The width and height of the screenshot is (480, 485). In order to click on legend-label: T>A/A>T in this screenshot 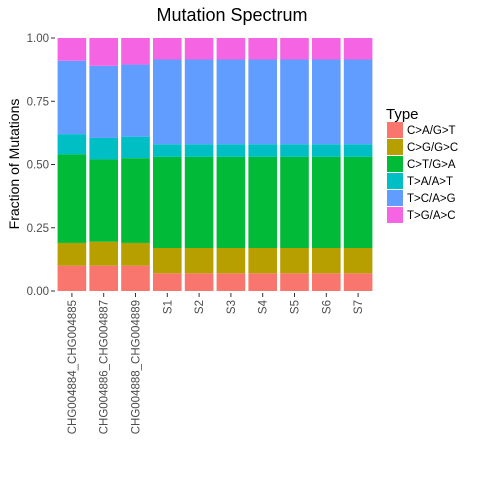, I will do `click(430, 182)`.